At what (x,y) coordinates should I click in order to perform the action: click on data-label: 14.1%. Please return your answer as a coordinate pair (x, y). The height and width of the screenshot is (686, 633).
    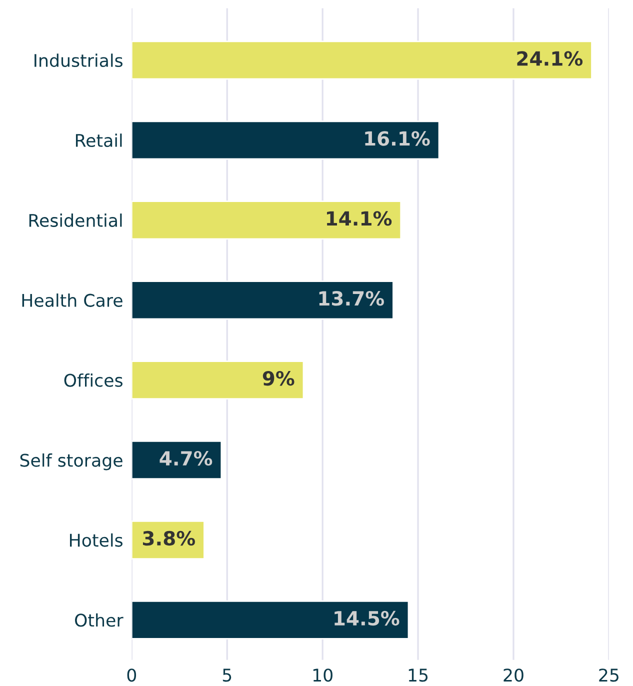
    Looking at the image, I should click on (359, 218).